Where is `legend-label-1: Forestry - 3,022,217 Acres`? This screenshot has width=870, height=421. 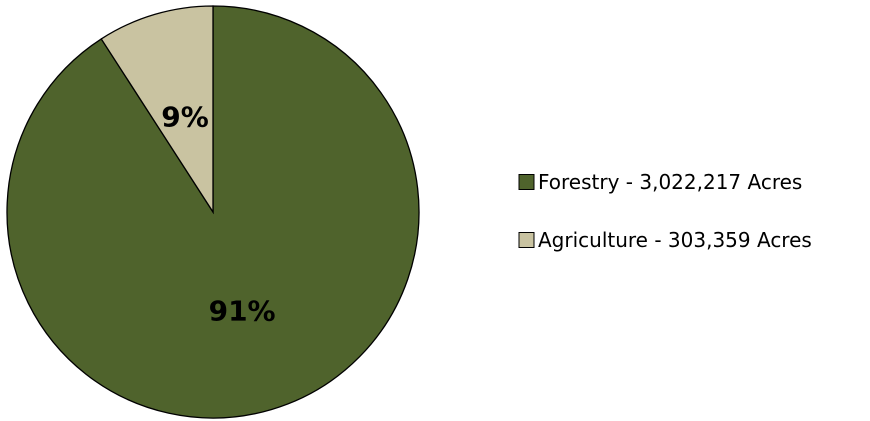
legend-label-1: Forestry - 3,022,217 Acres is located at coordinates (670, 182).